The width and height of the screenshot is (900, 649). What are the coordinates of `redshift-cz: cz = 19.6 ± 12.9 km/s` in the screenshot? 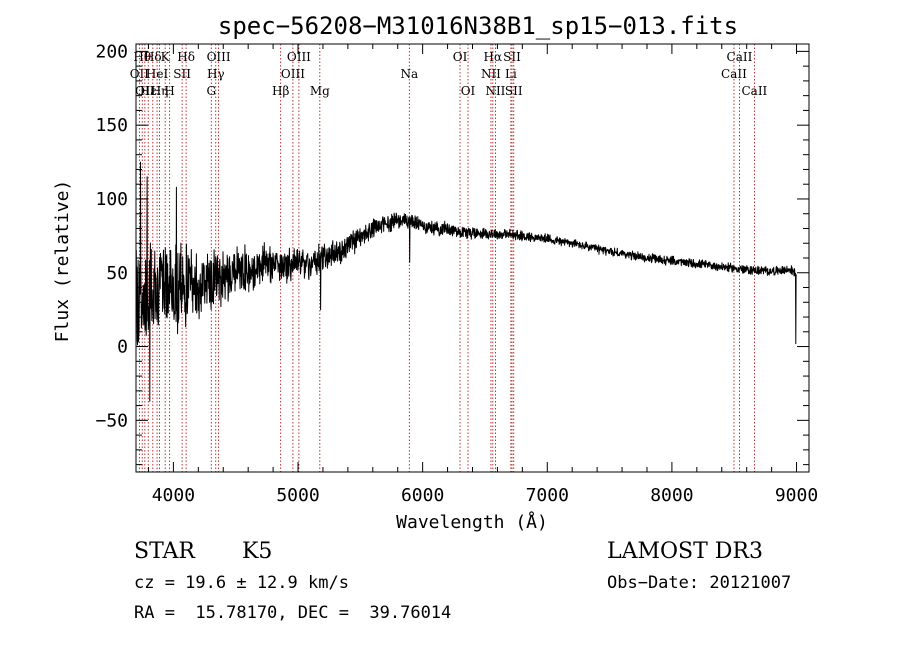 It's located at (241, 583).